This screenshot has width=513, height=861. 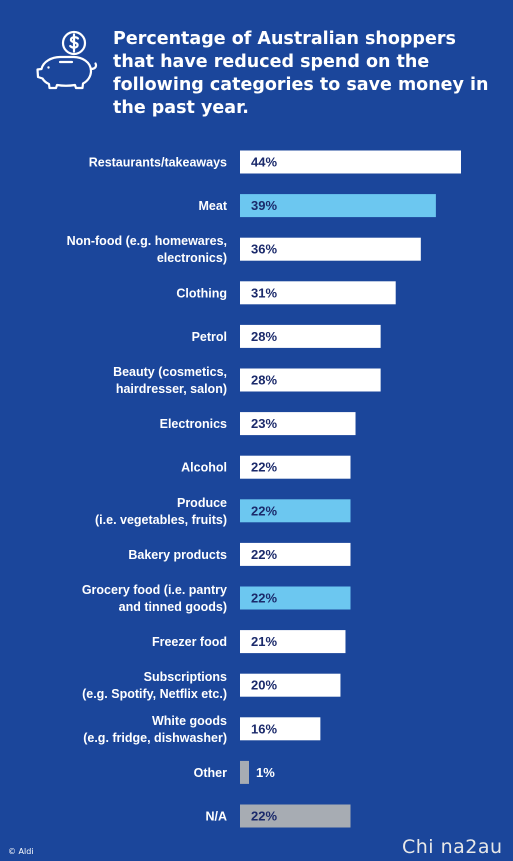 What do you see at coordinates (213, 206) in the screenshot?
I see `category-label: Meat` at bounding box center [213, 206].